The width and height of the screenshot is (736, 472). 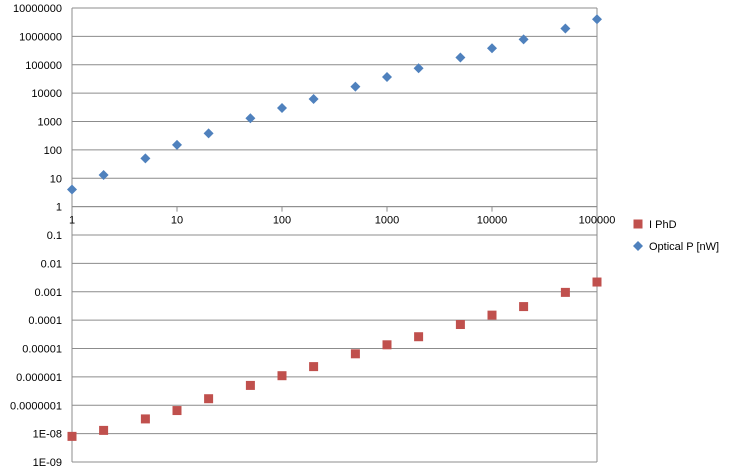 What do you see at coordinates (342, 221) in the screenshot?
I see `x-axis-tick-labels: 1 10 100 1000 10000 100000` at bounding box center [342, 221].